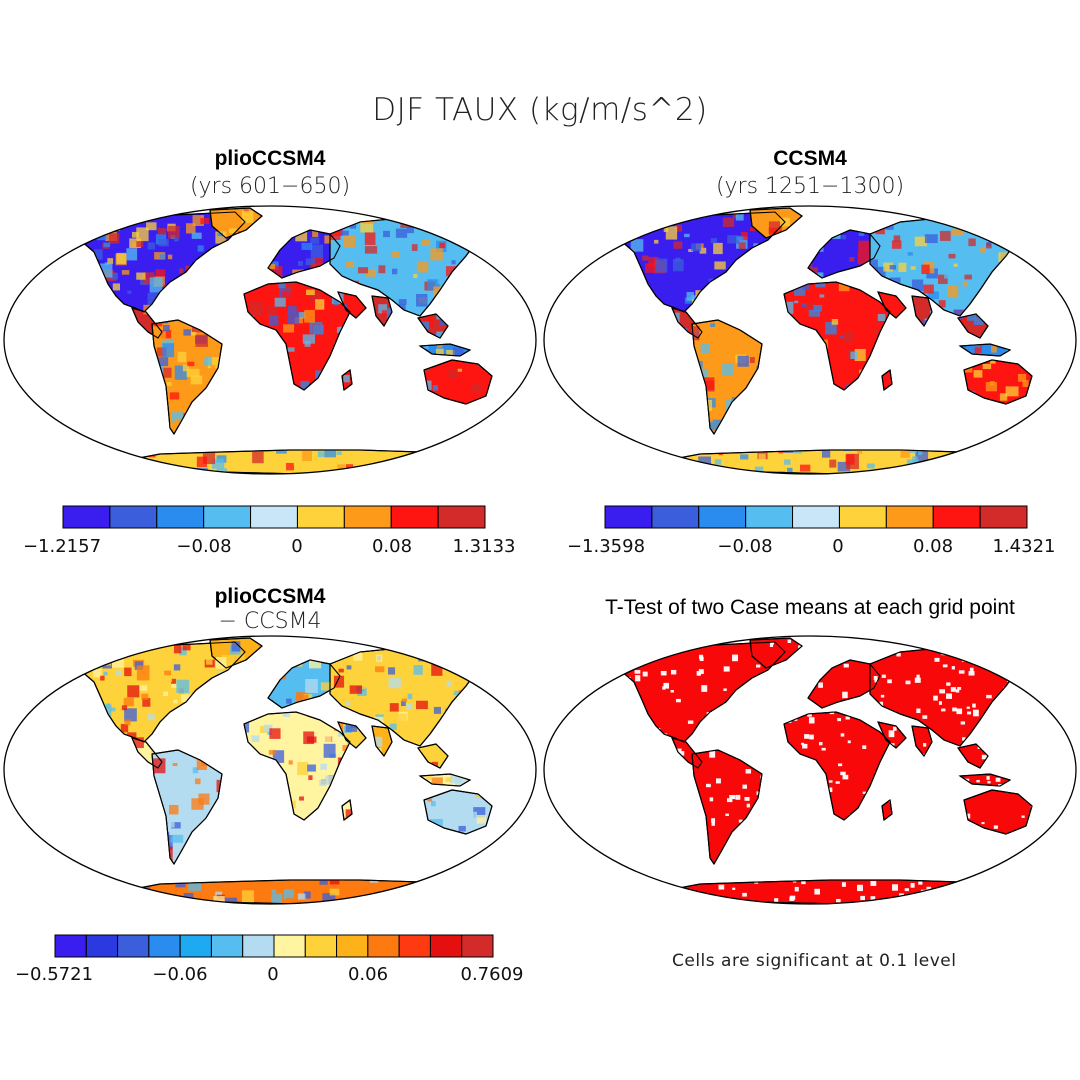  What do you see at coordinates (606, 546) in the screenshot?
I see `colorbar-tick-label: −1.3598` at bounding box center [606, 546].